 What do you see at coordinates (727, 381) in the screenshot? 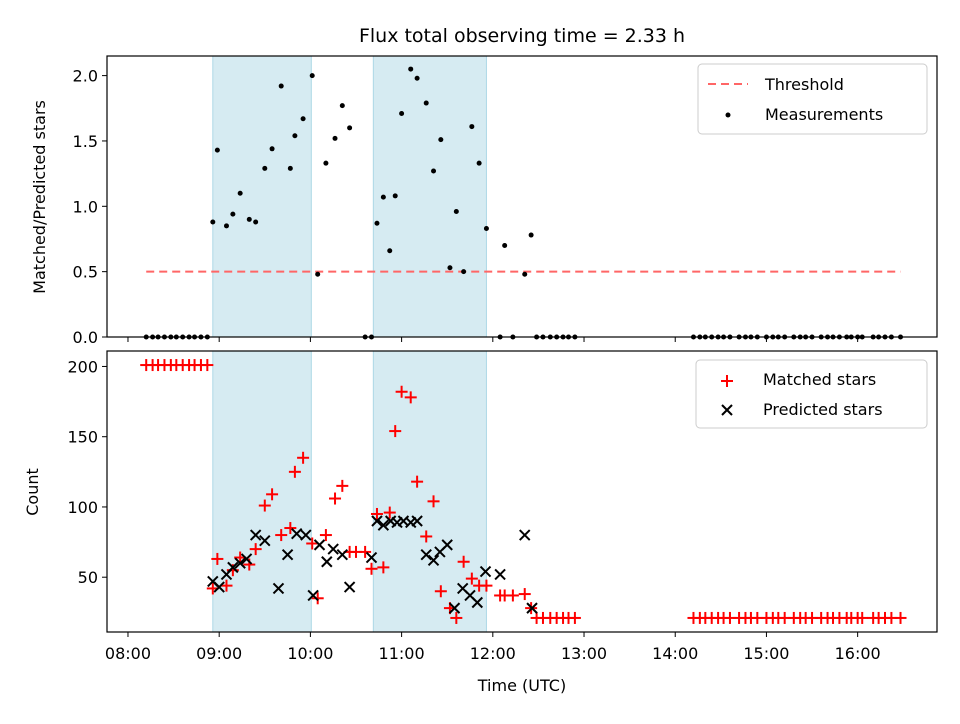
I see `legend-matched-swatch` at bounding box center [727, 381].